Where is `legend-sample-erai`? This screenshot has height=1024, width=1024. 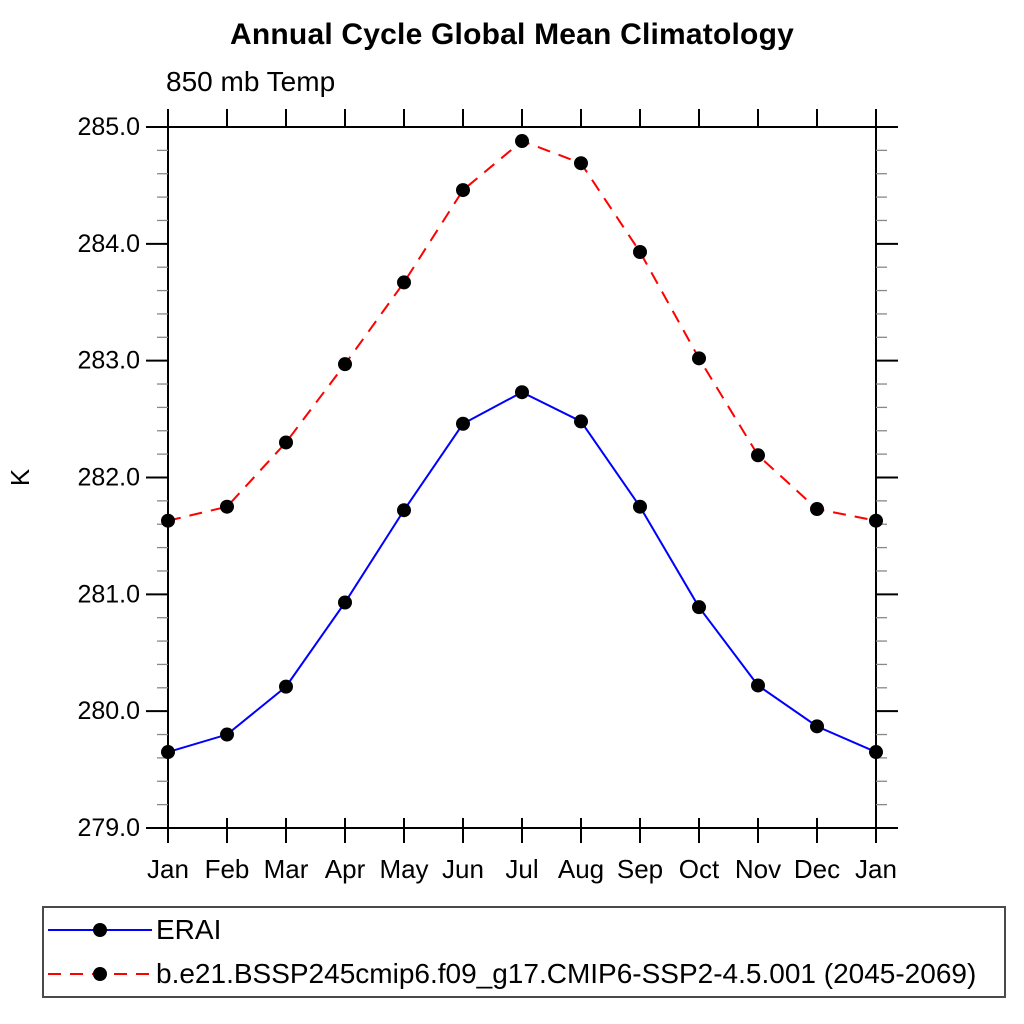 legend-sample-erai is located at coordinates (100, 930).